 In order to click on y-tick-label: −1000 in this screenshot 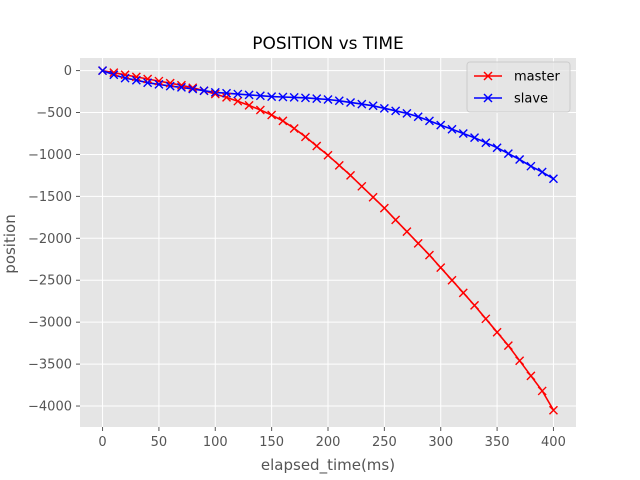, I will do `click(50, 155)`.